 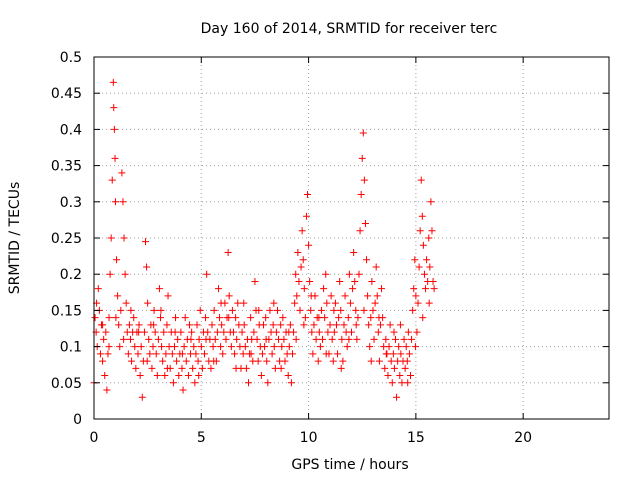 I want to click on y-tick-label: 0, so click(x=77, y=420).